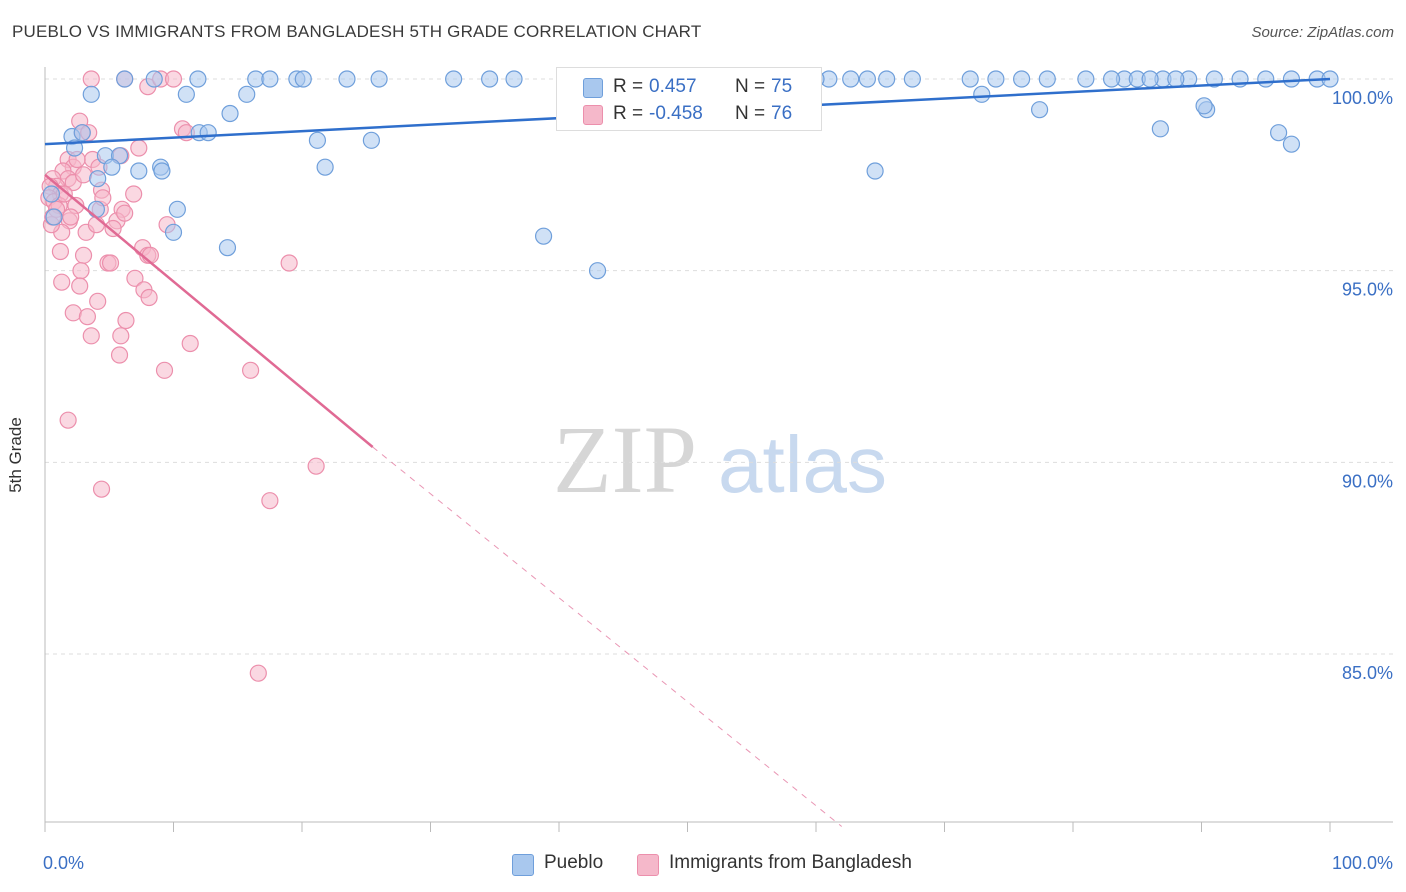 The width and height of the screenshot is (1406, 892). I want to click on legend-label-bangladesh: Immigrants from Bangladesh, so click(790, 862).